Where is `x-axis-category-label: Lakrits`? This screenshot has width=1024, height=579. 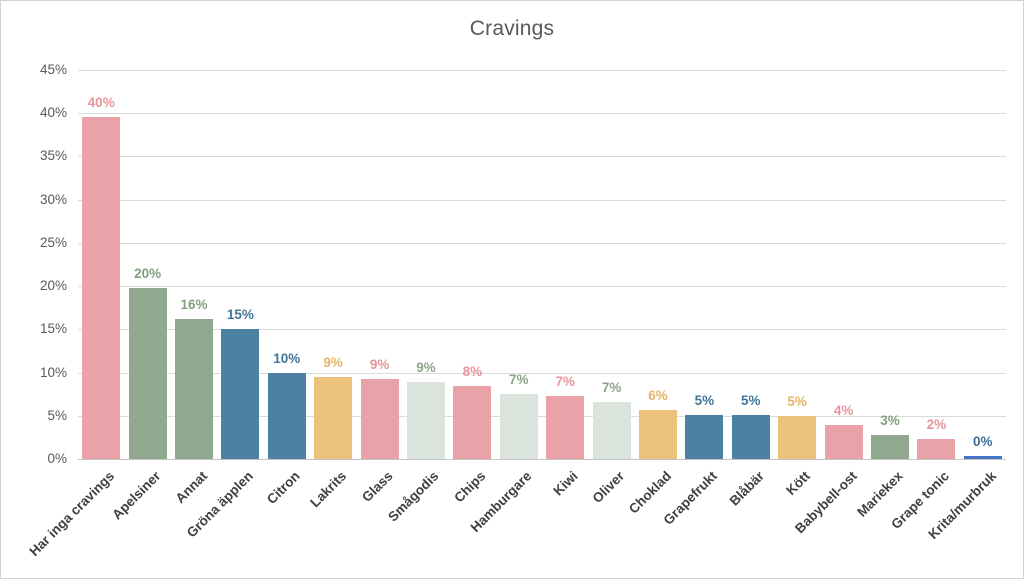
x-axis-category-label: Lakrits is located at coordinates (328, 489).